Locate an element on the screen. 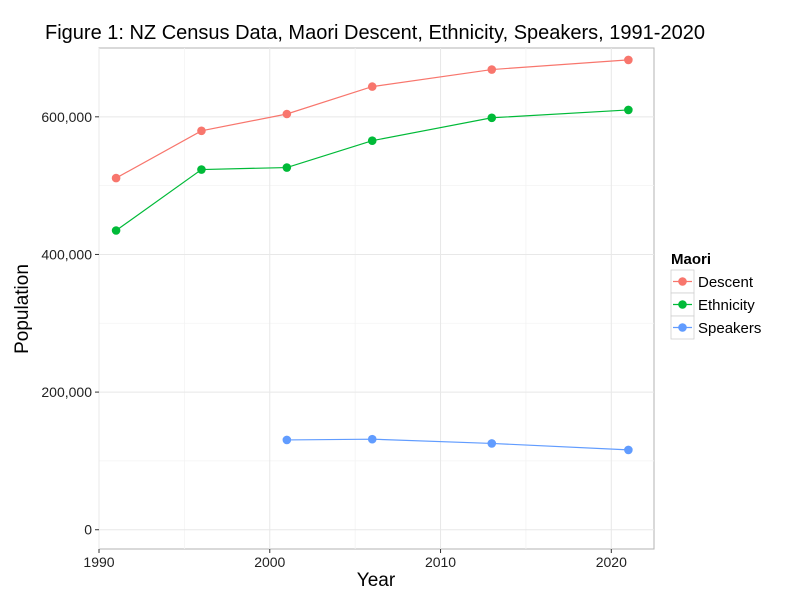 The image size is (800, 600). y-tick-label: 400,000 is located at coordinates (66, 254).